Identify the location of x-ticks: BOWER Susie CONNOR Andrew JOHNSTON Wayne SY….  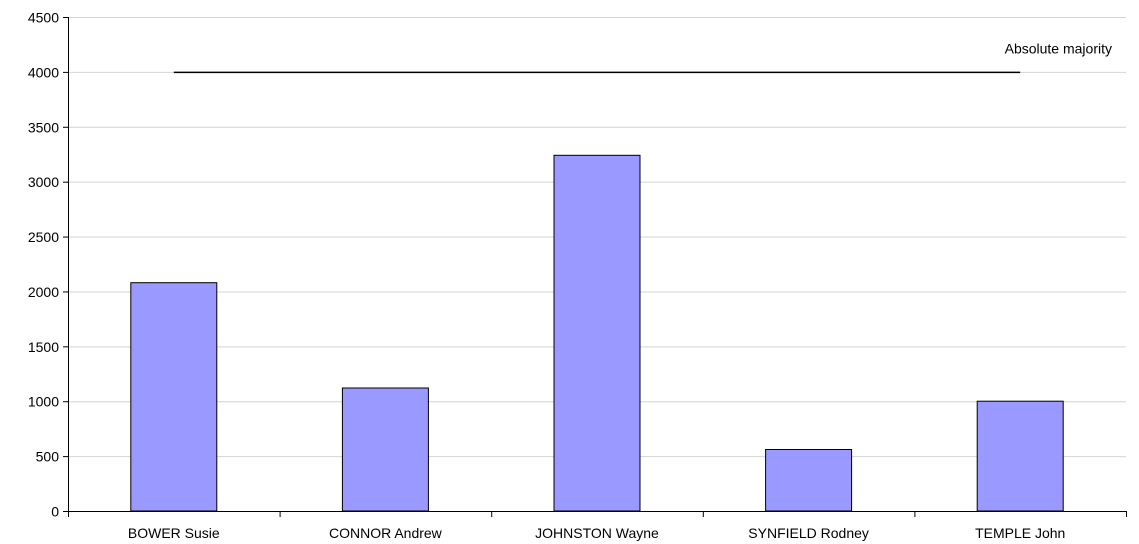
(597, 526).